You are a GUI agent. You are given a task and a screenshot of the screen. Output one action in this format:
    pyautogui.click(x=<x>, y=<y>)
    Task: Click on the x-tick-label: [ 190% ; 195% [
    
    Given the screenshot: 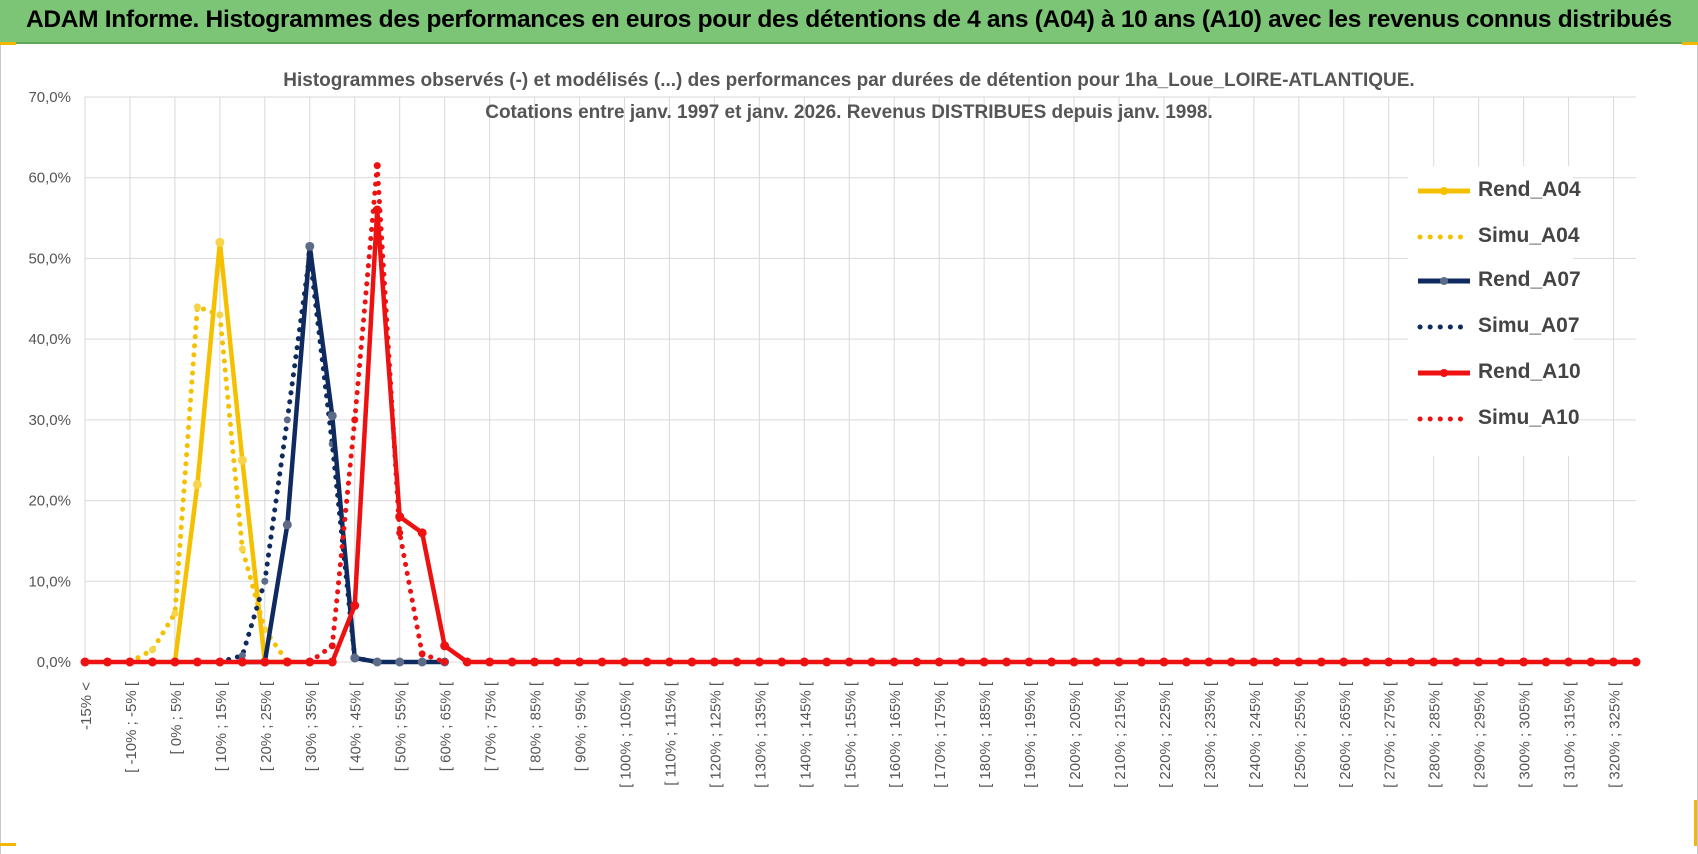 What is the action you would take?
    pyautogui.click(x=1030, y=734)
    